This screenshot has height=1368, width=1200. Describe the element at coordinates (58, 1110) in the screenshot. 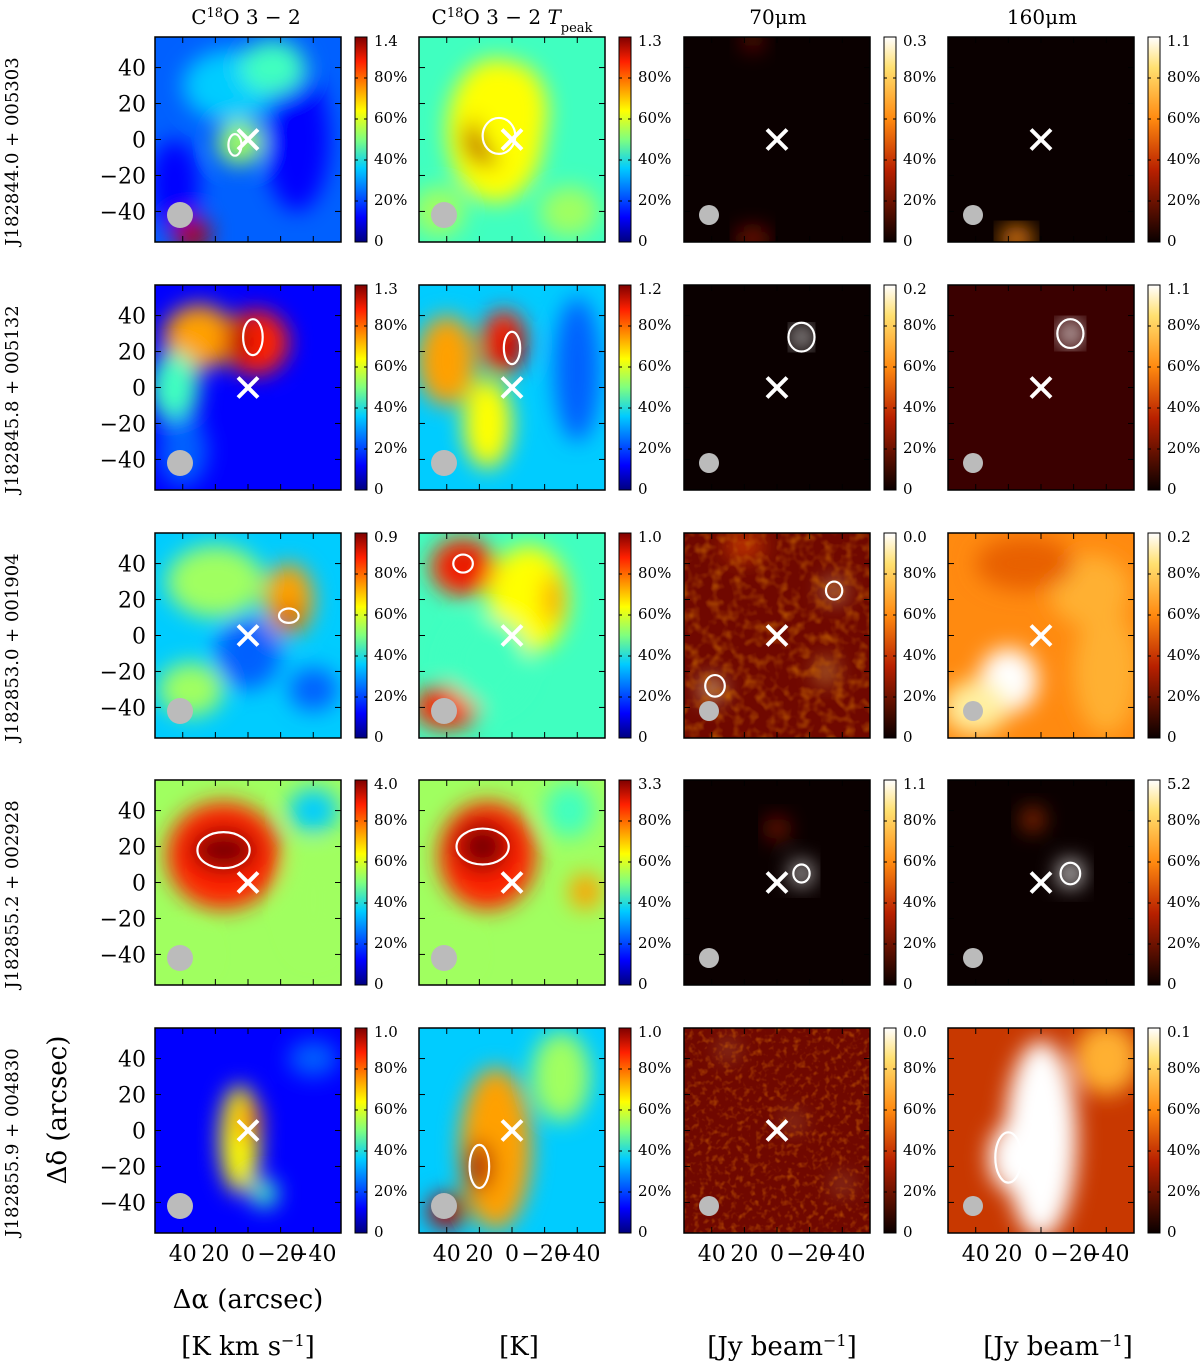

I see `y-axis-label: Δδ (arcsec)` at that location.